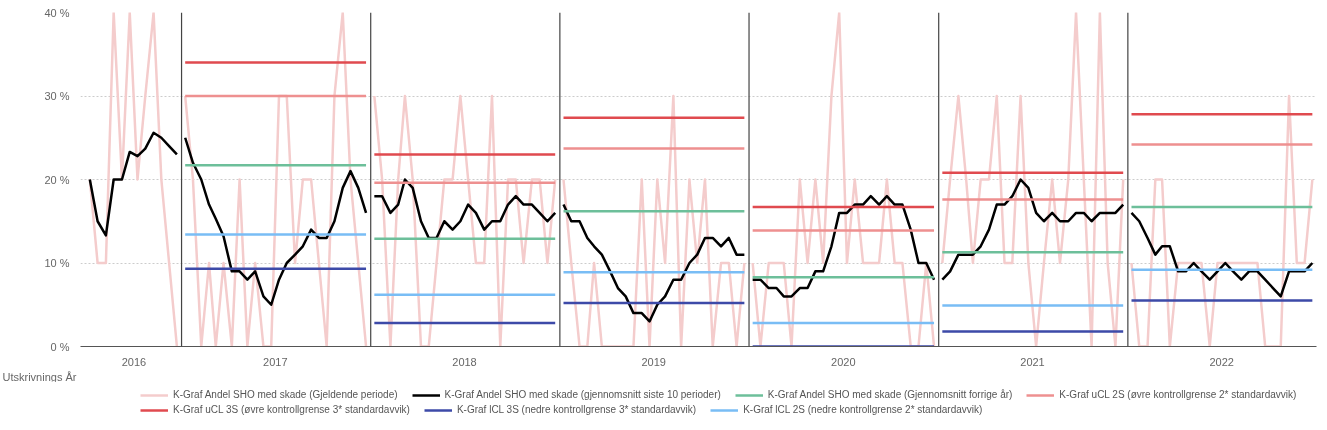  I want to click on x-tick-label: 2021, so click(1032, 361).